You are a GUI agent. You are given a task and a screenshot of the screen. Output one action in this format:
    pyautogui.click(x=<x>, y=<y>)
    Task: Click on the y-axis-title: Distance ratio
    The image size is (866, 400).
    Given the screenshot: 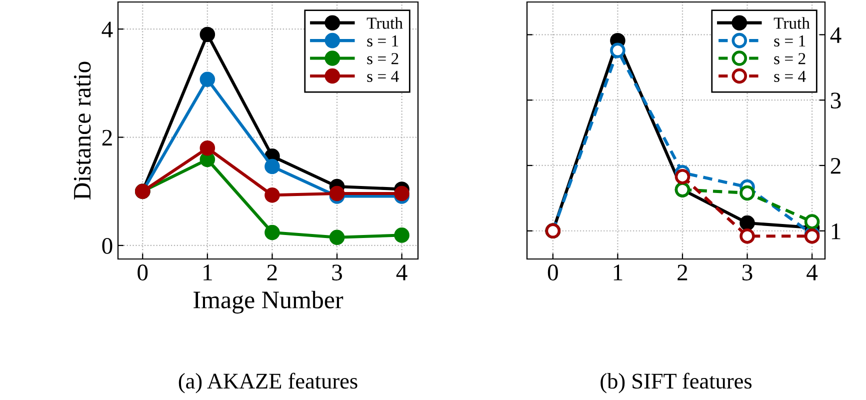 What is the action you would take?
    pyautogui.click(x=82, y=131)
    